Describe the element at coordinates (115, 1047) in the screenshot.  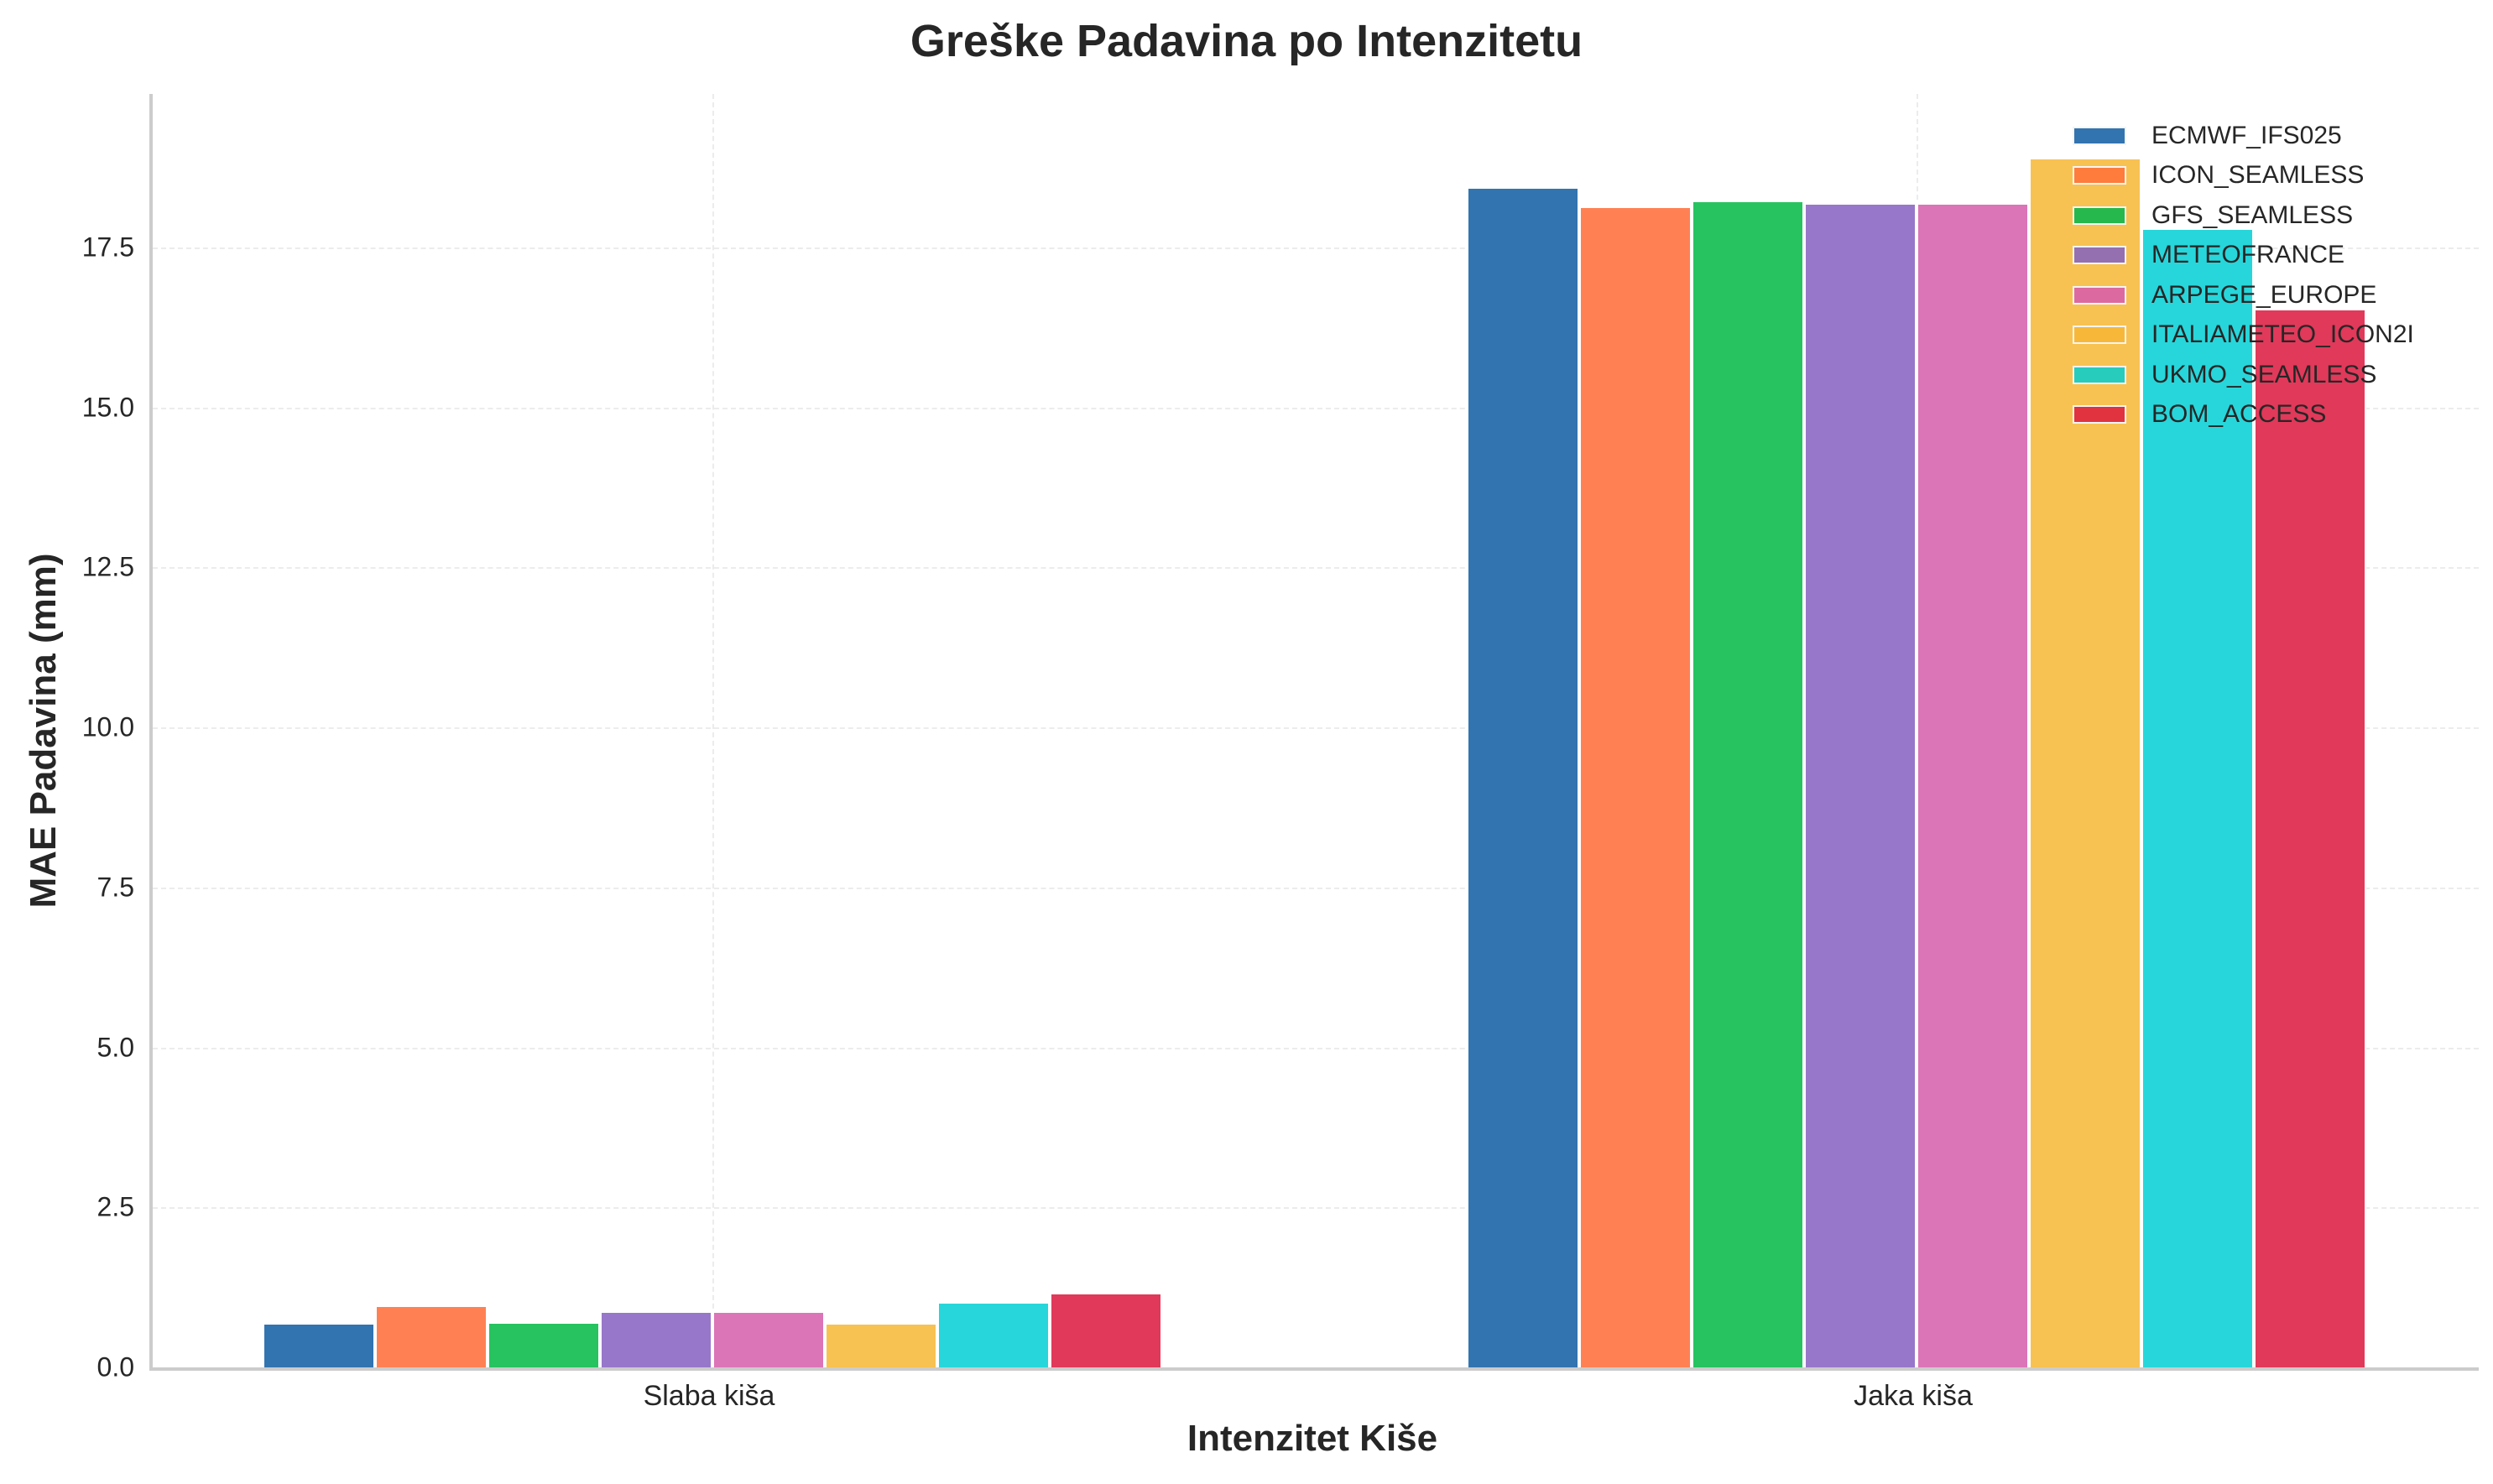
I see `y-tick-label: 5.0` at that location.